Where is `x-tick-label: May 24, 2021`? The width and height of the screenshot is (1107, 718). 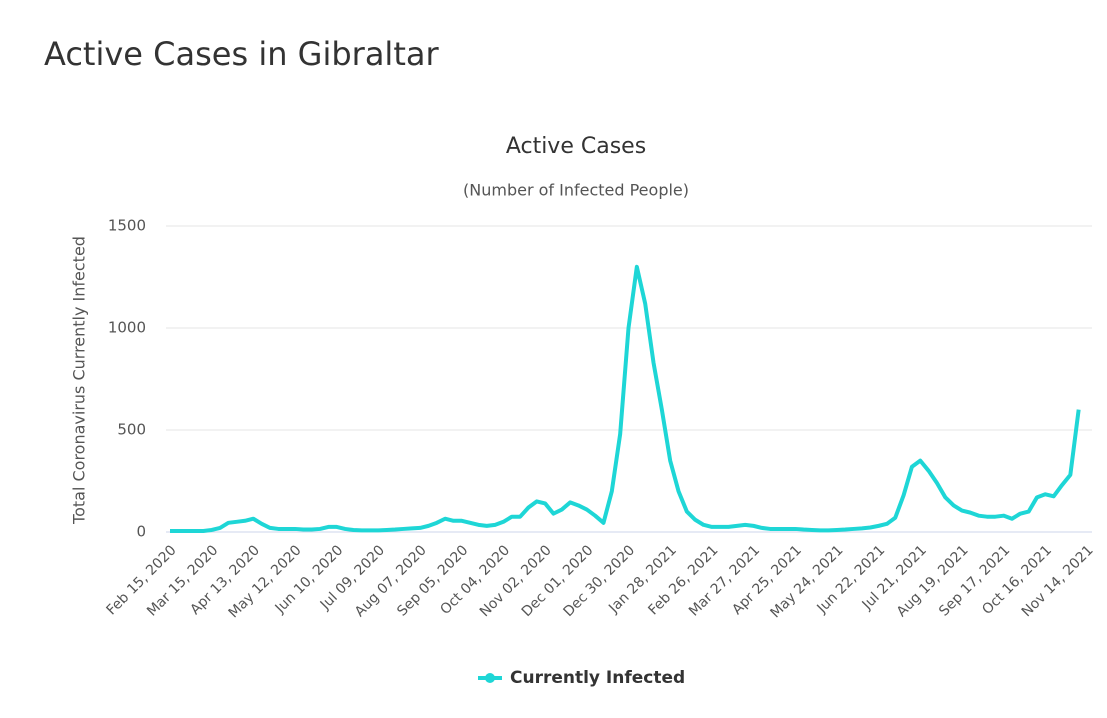 x-tick-label: May 24, 2021 is located at coordinates (807, 581).